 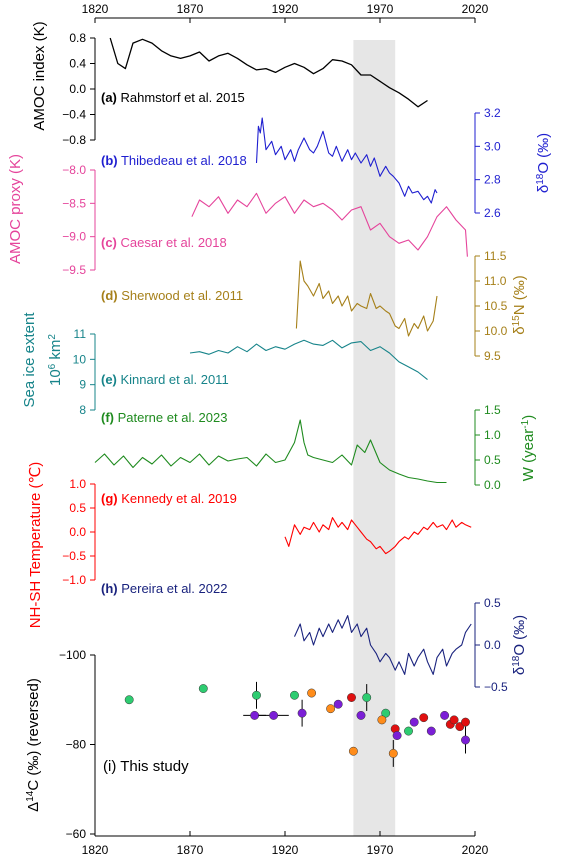 What do you see at coordinates (496, 306) in the screenshot?
I see `panel-d-tick-label: 10.5` at bounding box center [496, 306].